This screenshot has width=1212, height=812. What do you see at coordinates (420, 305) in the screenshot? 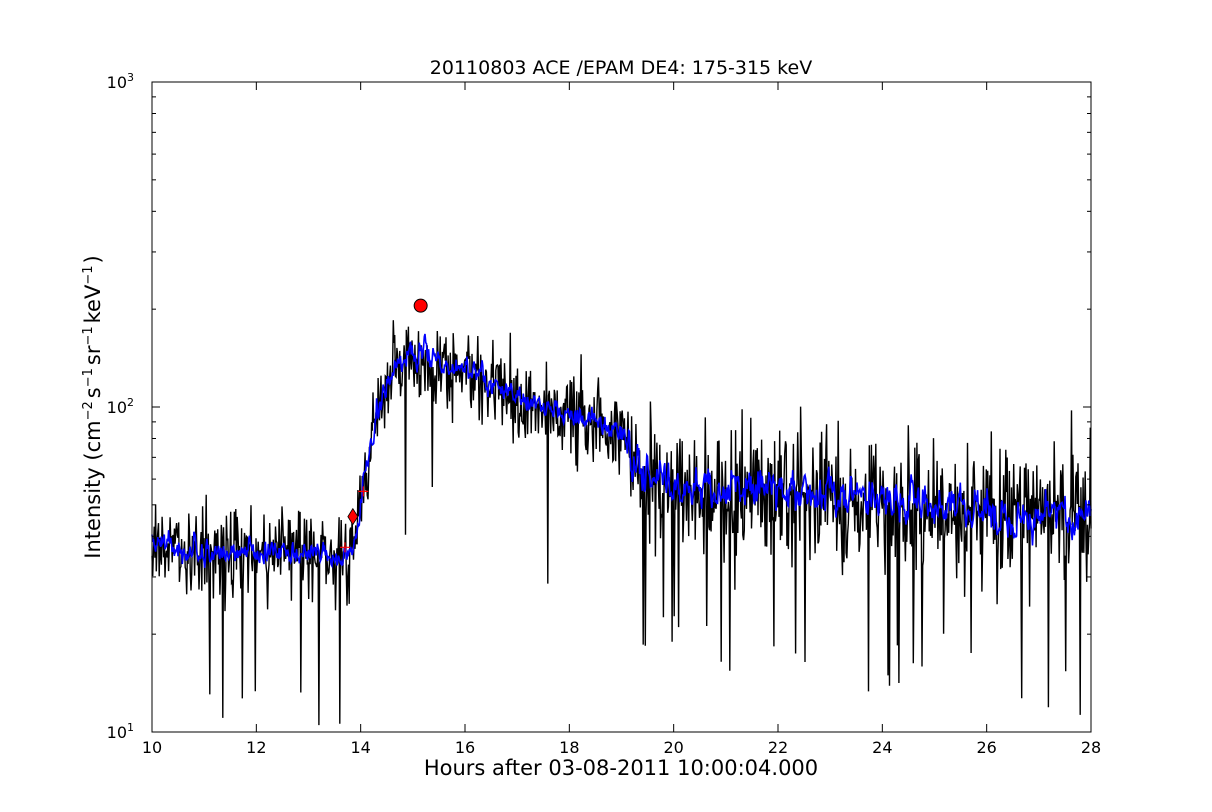
I see `peak-marker` at bounding box center [420, 305].